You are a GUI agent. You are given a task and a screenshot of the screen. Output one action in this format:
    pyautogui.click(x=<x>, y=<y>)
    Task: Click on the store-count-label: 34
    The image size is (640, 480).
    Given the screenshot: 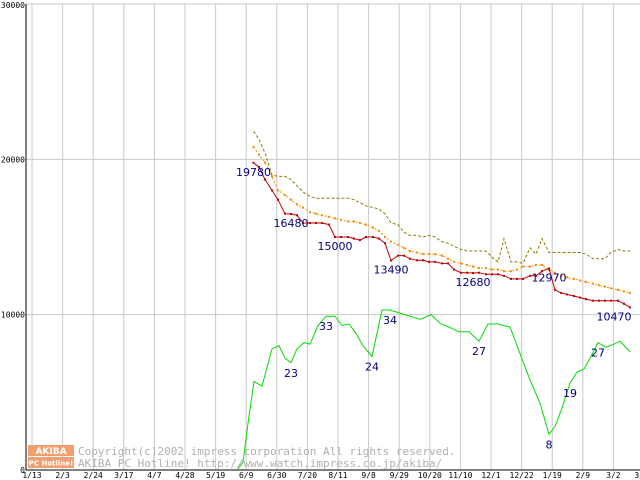 What is the action you would take?
    pyautogui.click(x=390, y=320)
    